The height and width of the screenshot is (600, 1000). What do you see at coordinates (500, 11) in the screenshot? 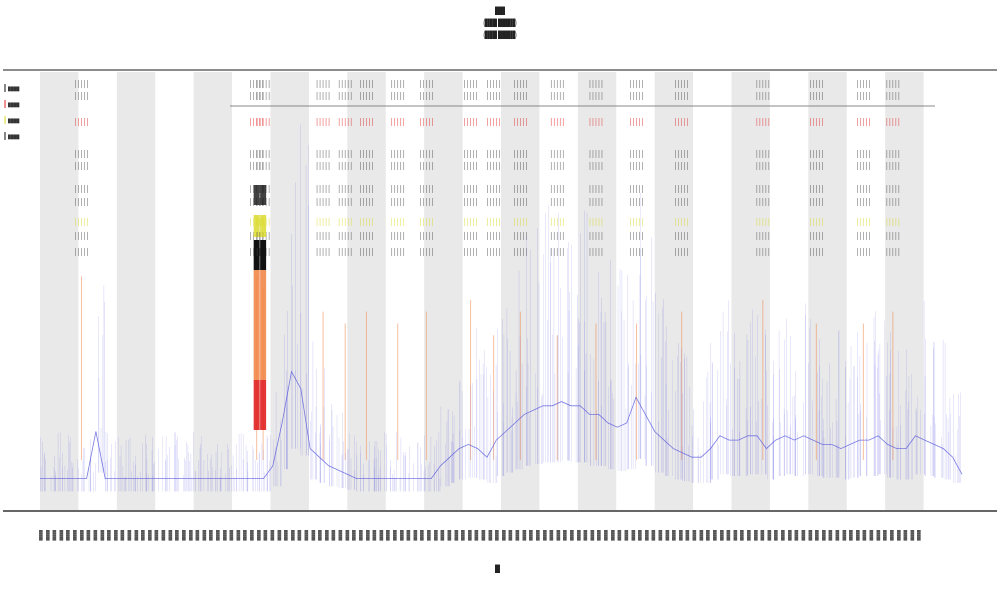
I see `chart-title: ████` at bounding box center [500, 11].